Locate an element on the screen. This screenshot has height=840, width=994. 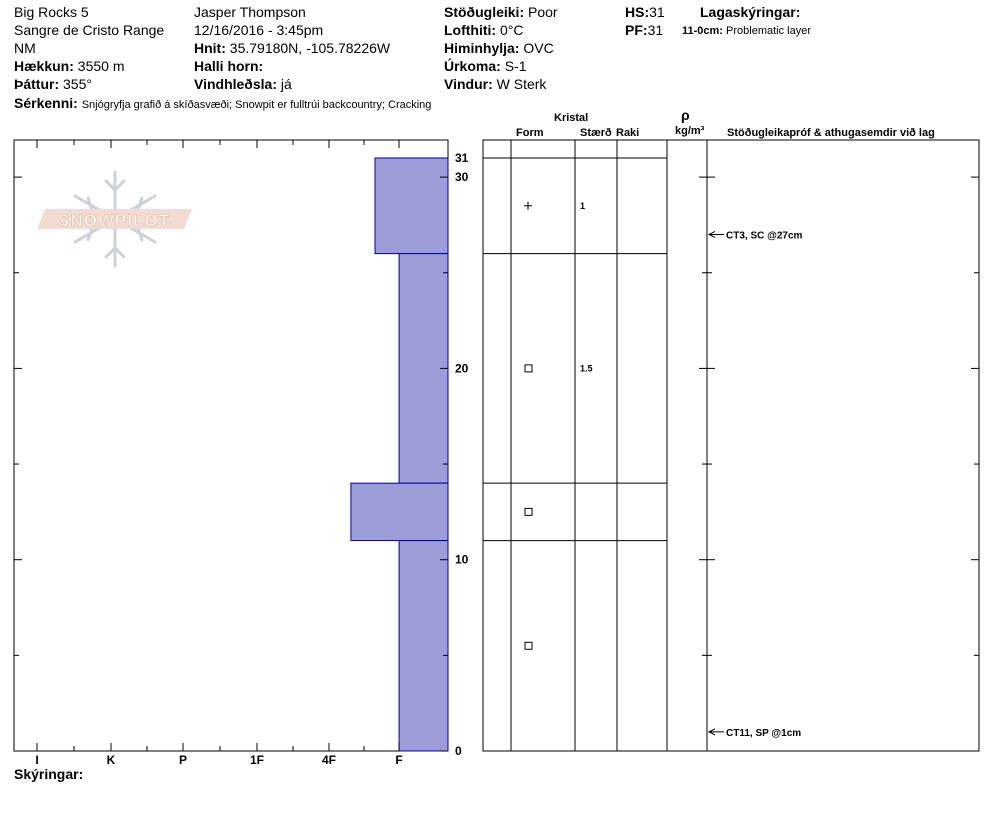
snowpilot-logo: SNOWPILOT is located at coordinates (114, 219).